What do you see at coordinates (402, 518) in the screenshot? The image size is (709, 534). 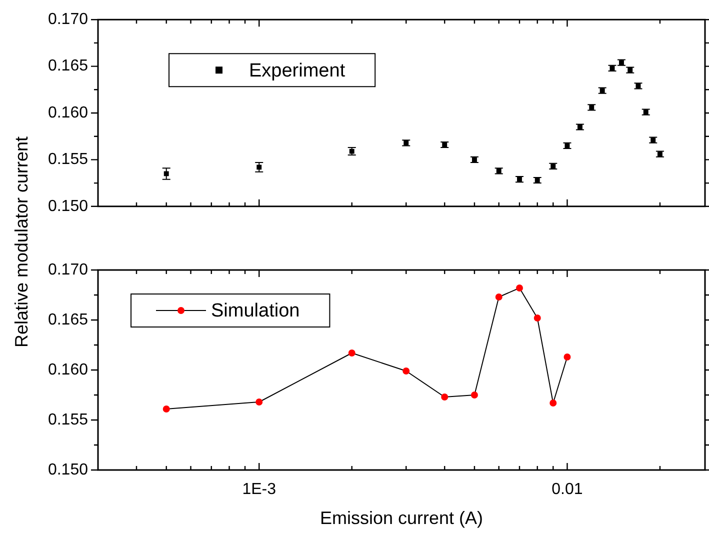 I see `x-axis-title: Emission current (A)` at bounding box center [402, 518].